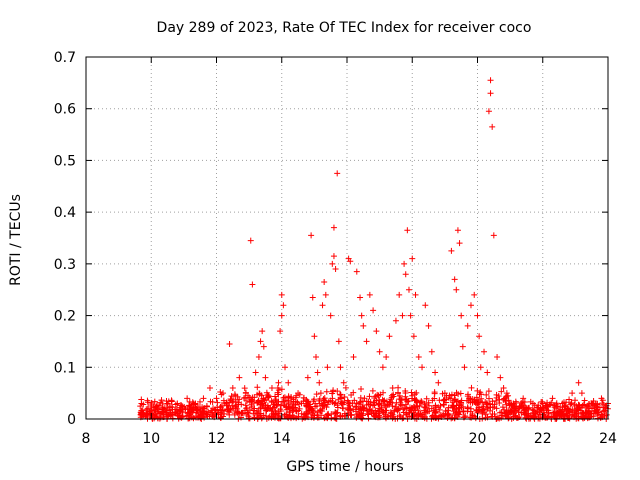 This screenshot has width=640, height=480. What do you see at coordinates (65, 265) in the screenshot?
I see `y-tick-label: 0.3` at bounding box center [65, 265].